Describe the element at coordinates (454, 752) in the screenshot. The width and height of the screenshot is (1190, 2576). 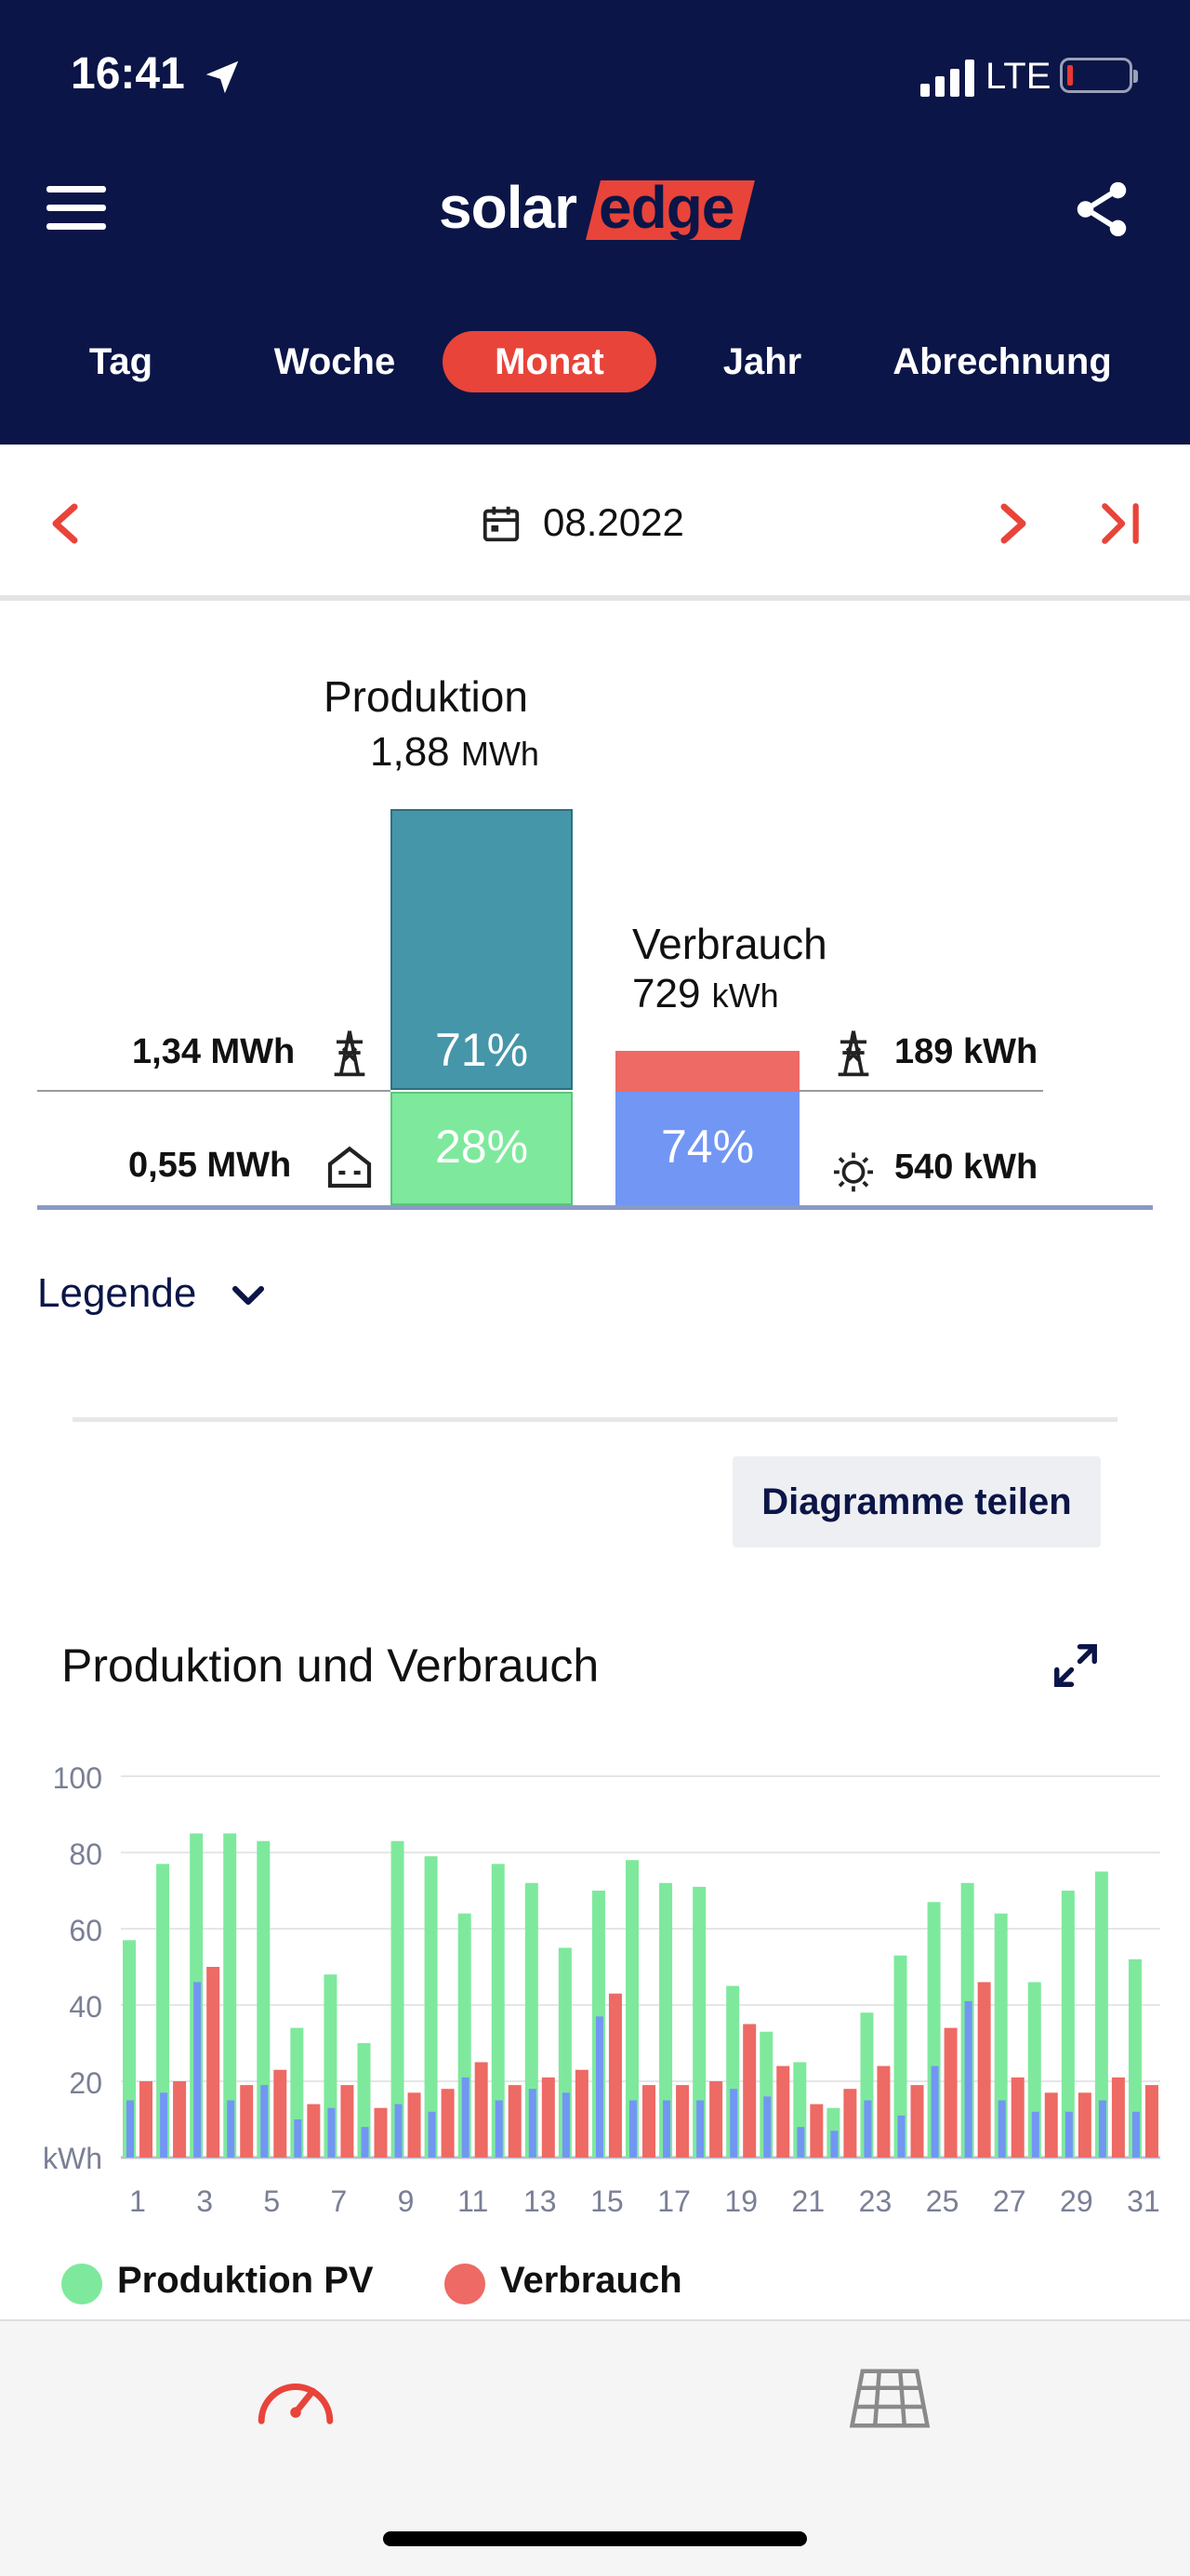
I see `production-total: 1,88 MWh` at that location.